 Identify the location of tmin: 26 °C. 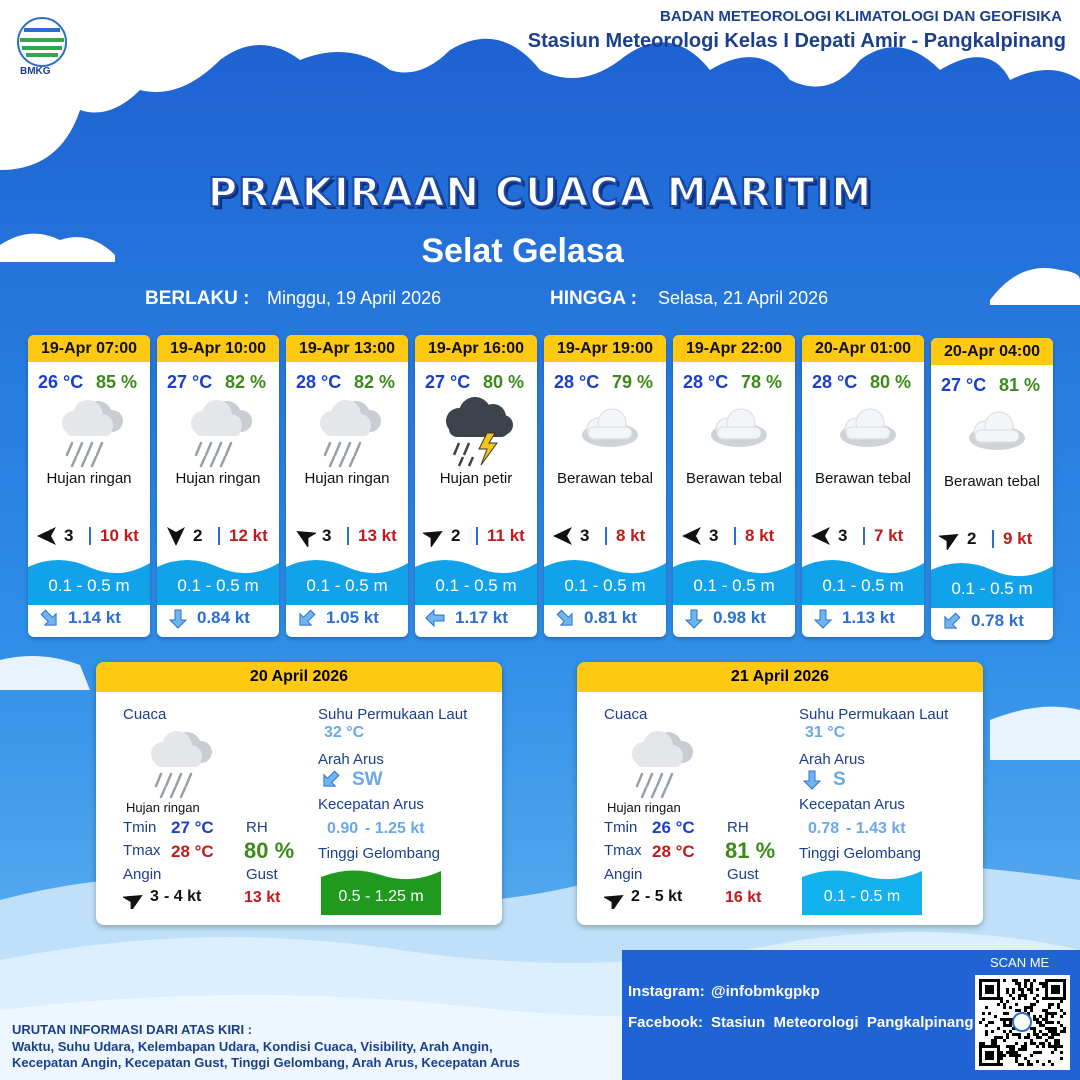
(673, 827).